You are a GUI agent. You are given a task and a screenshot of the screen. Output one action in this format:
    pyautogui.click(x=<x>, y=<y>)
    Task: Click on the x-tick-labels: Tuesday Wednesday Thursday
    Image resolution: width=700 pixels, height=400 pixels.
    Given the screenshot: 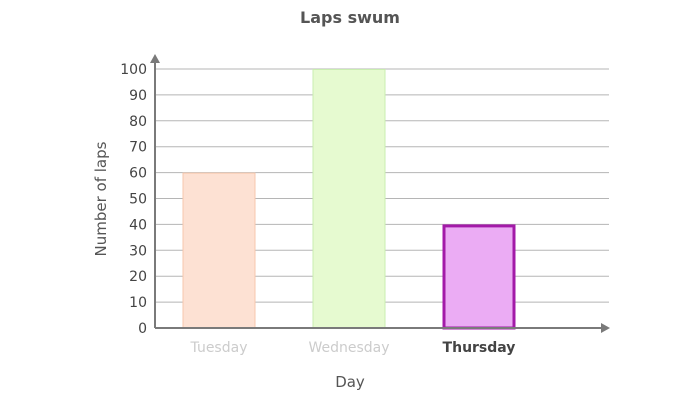 What is the action you would take?
    pyautogui.click(x=353, y=348)
    